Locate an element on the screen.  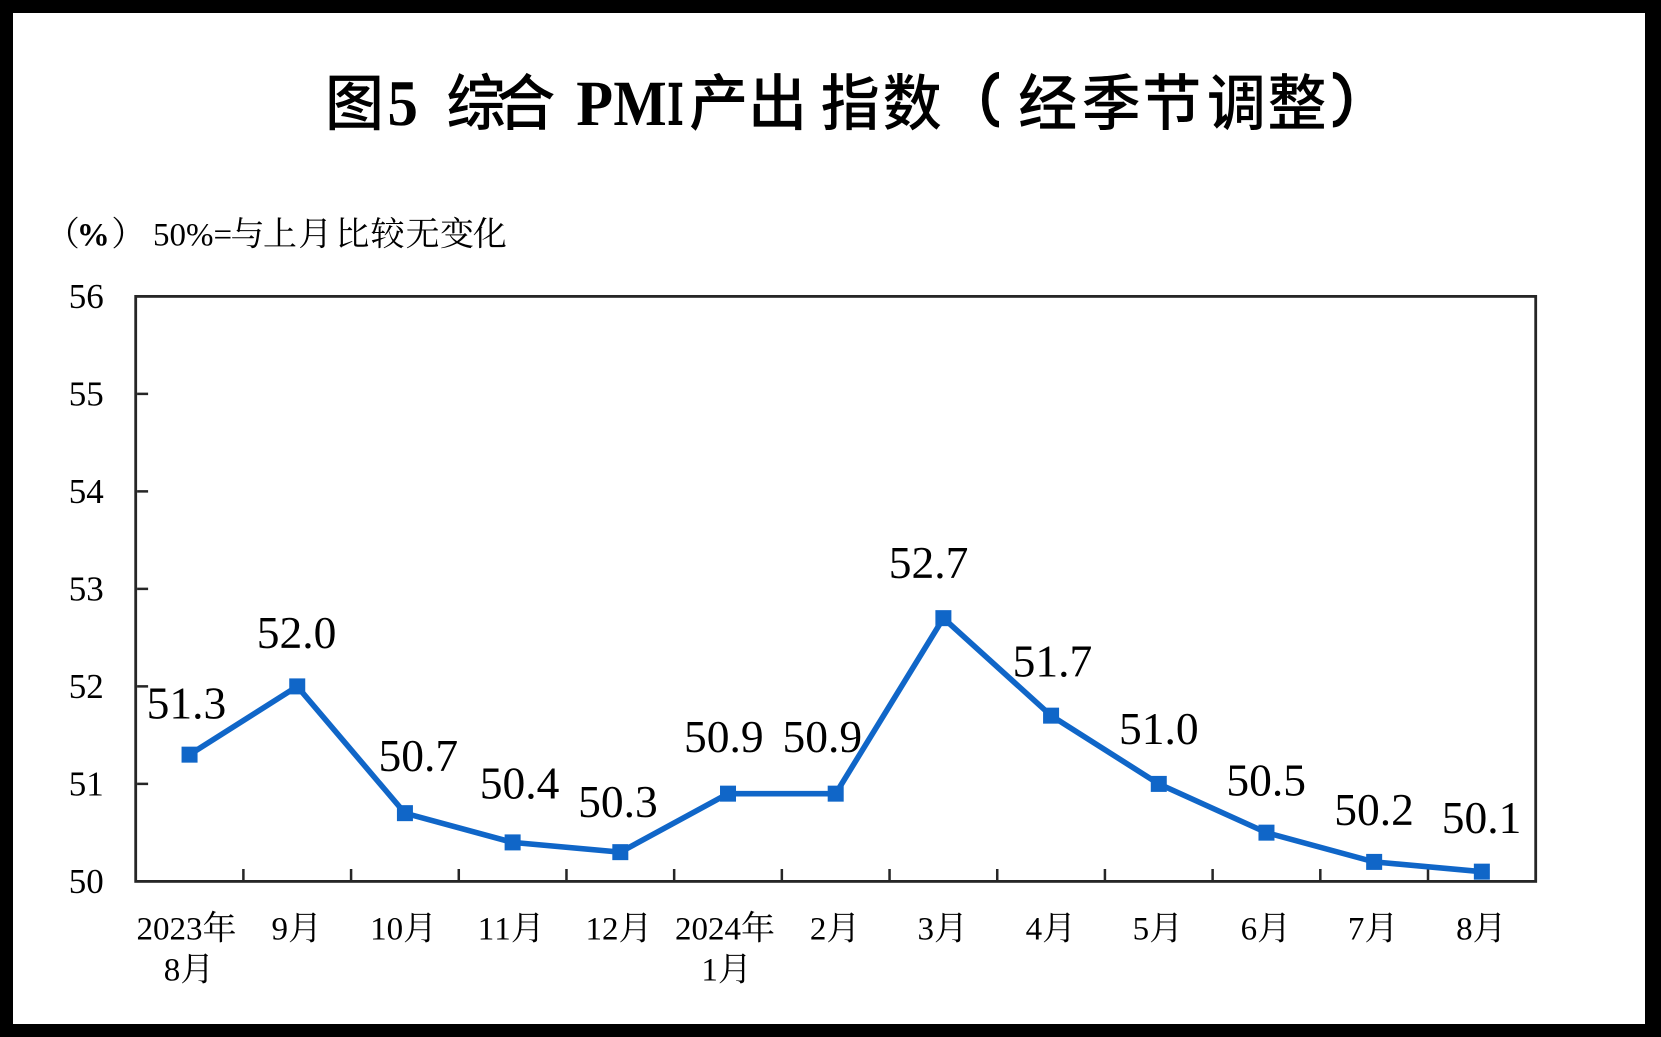
svg-text: 2023 is located at coordinates (170, 930).